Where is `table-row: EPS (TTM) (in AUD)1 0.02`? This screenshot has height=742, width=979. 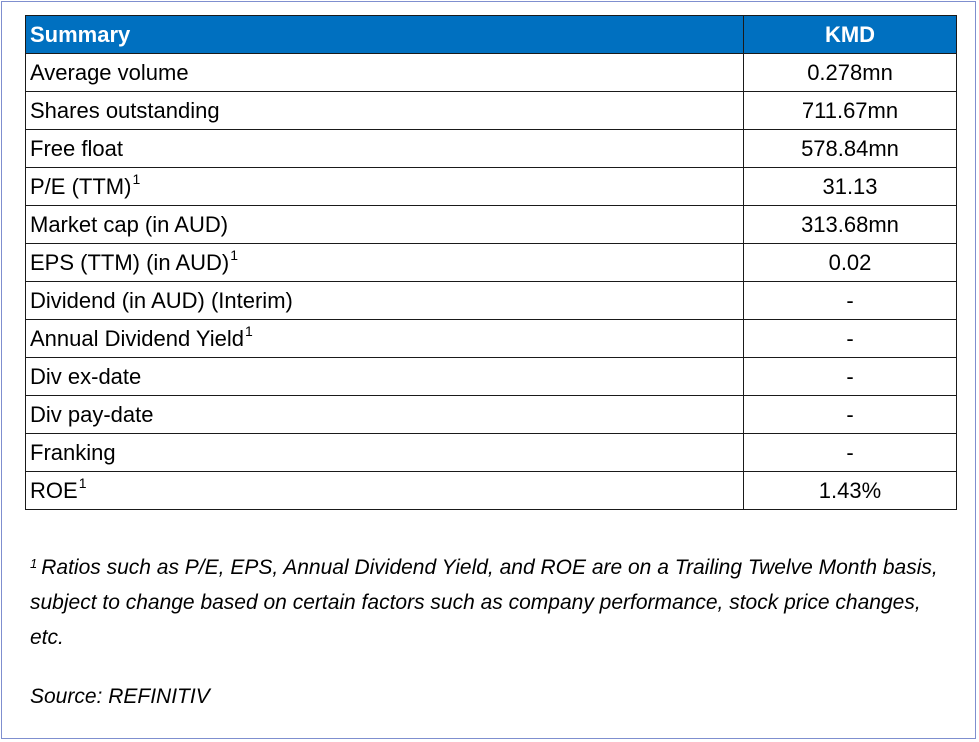
table-row: EPS (TTM) (in AUD)1 0.02 is located at coordinates (491, 262).